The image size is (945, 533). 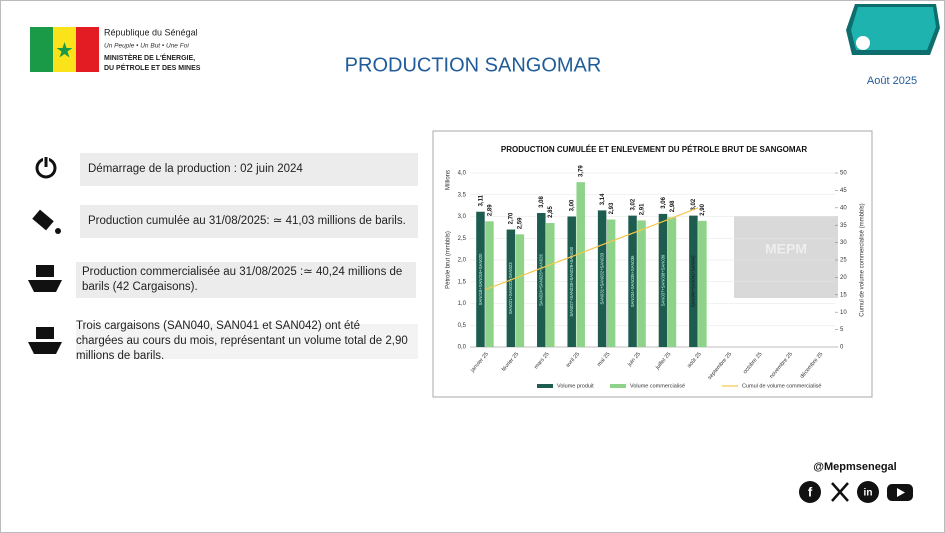 What do you see at coordinates (462, 326) in the screenshot?
I see `y-tick-label: 0,5` at bounding box center [462, 326].